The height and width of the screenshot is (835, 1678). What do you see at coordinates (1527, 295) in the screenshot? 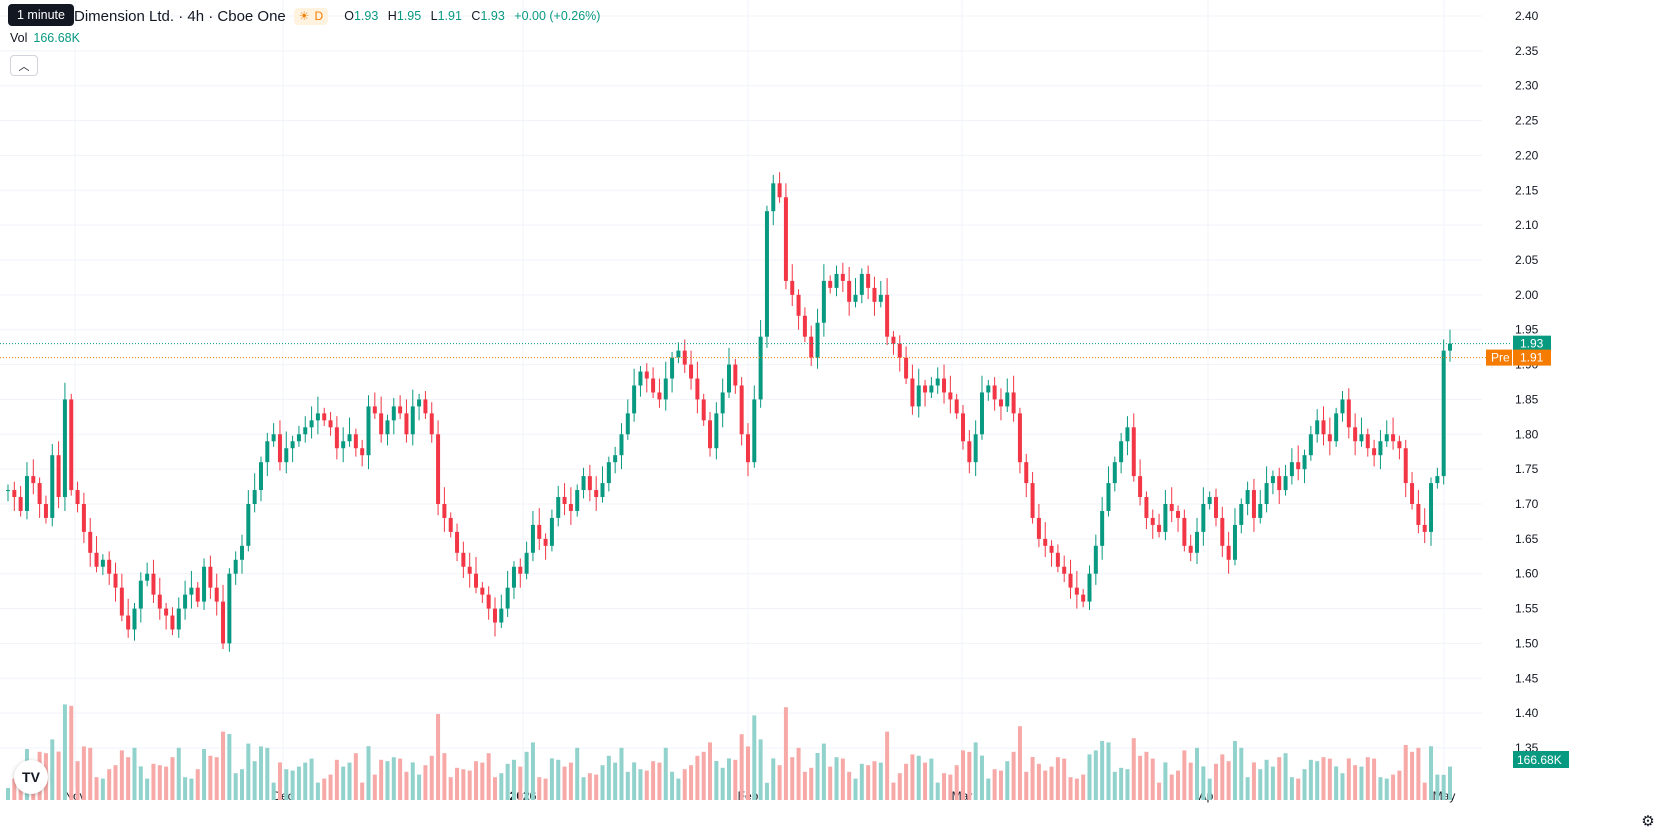
I see `price-tick-label: 2.00` at bounding box center [1527, 295].